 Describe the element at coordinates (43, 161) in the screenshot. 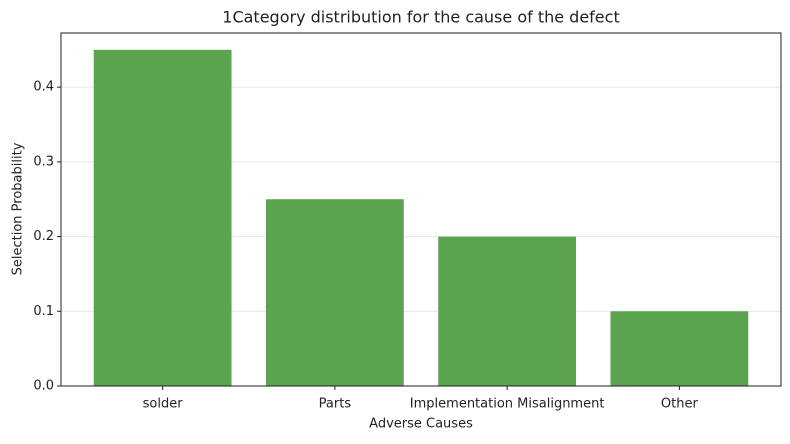

I see `y-tick-label: 0.3` at that location.